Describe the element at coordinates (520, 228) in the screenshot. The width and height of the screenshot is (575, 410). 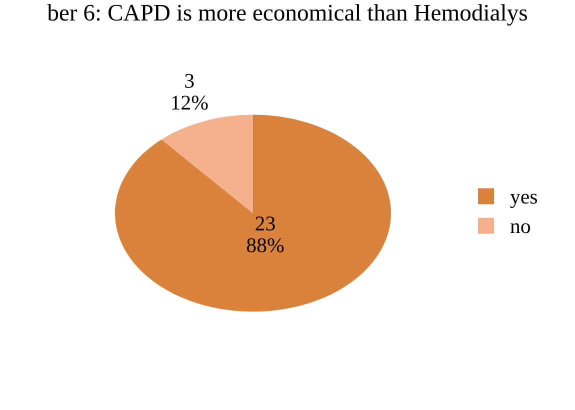
I see `legend-label: no` at that location.